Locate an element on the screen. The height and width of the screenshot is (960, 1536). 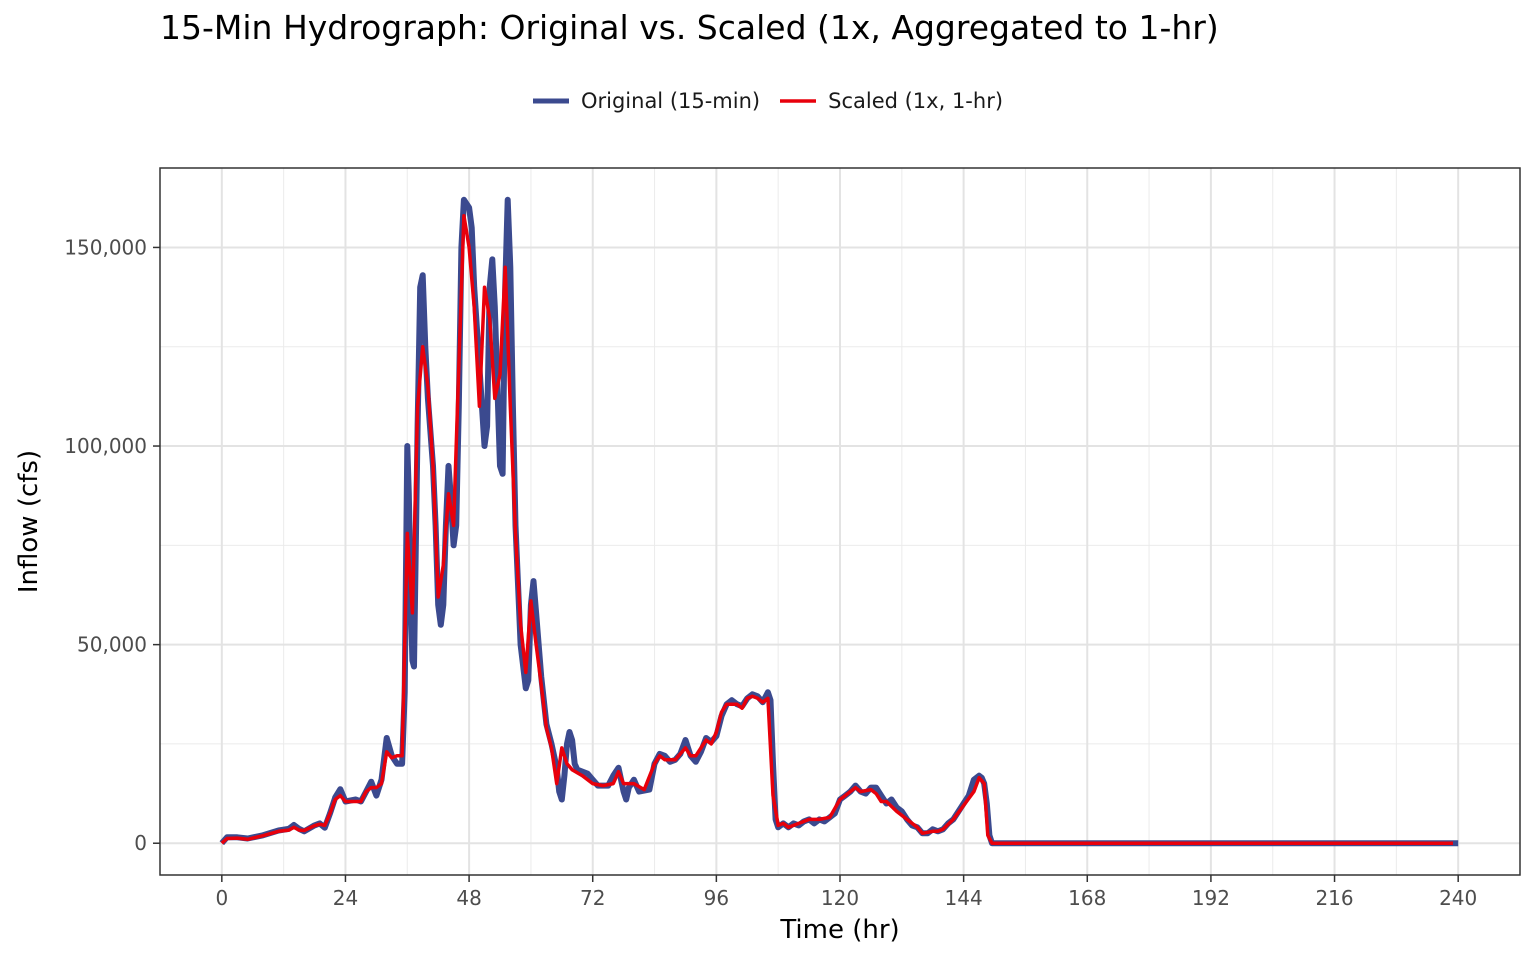
y-axis-title: Inflow (cfs) is located at coordinates (29, 521).